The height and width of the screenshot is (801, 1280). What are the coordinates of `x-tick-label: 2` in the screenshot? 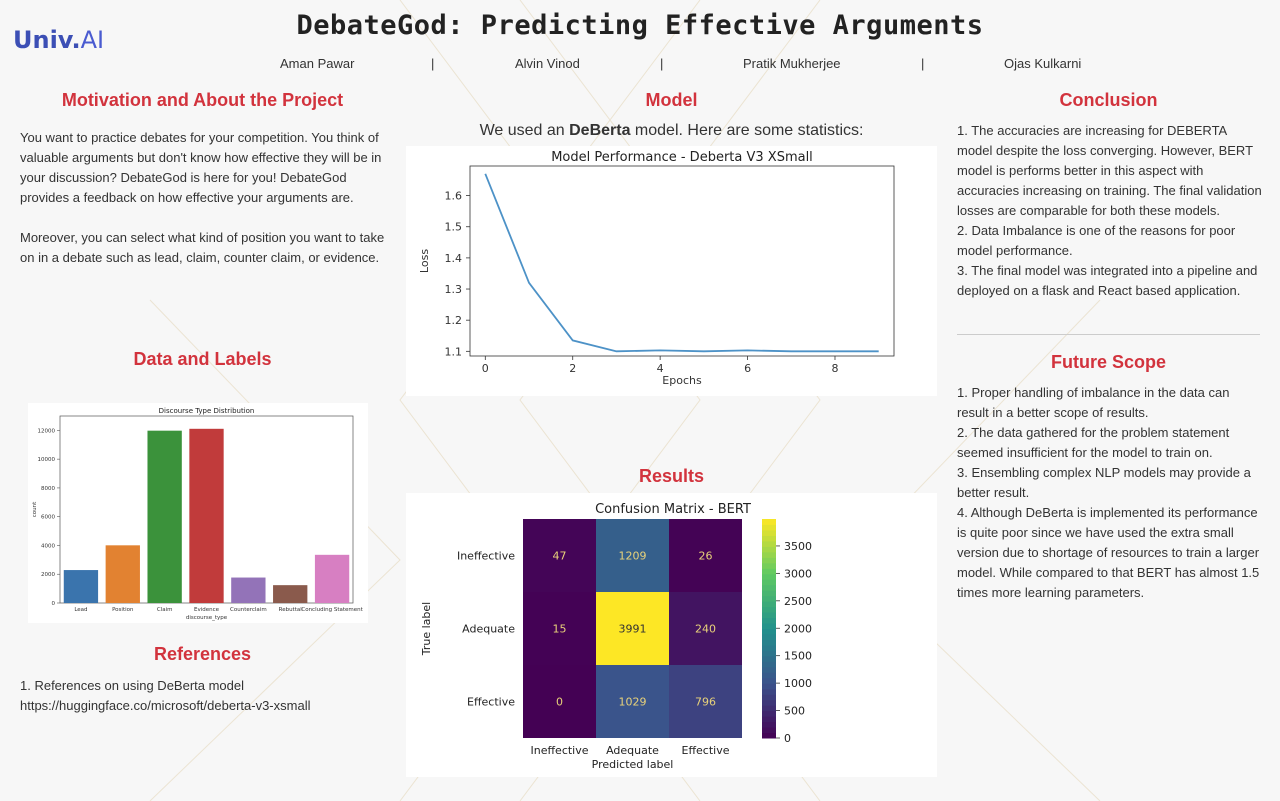 It's located at (572, 368).